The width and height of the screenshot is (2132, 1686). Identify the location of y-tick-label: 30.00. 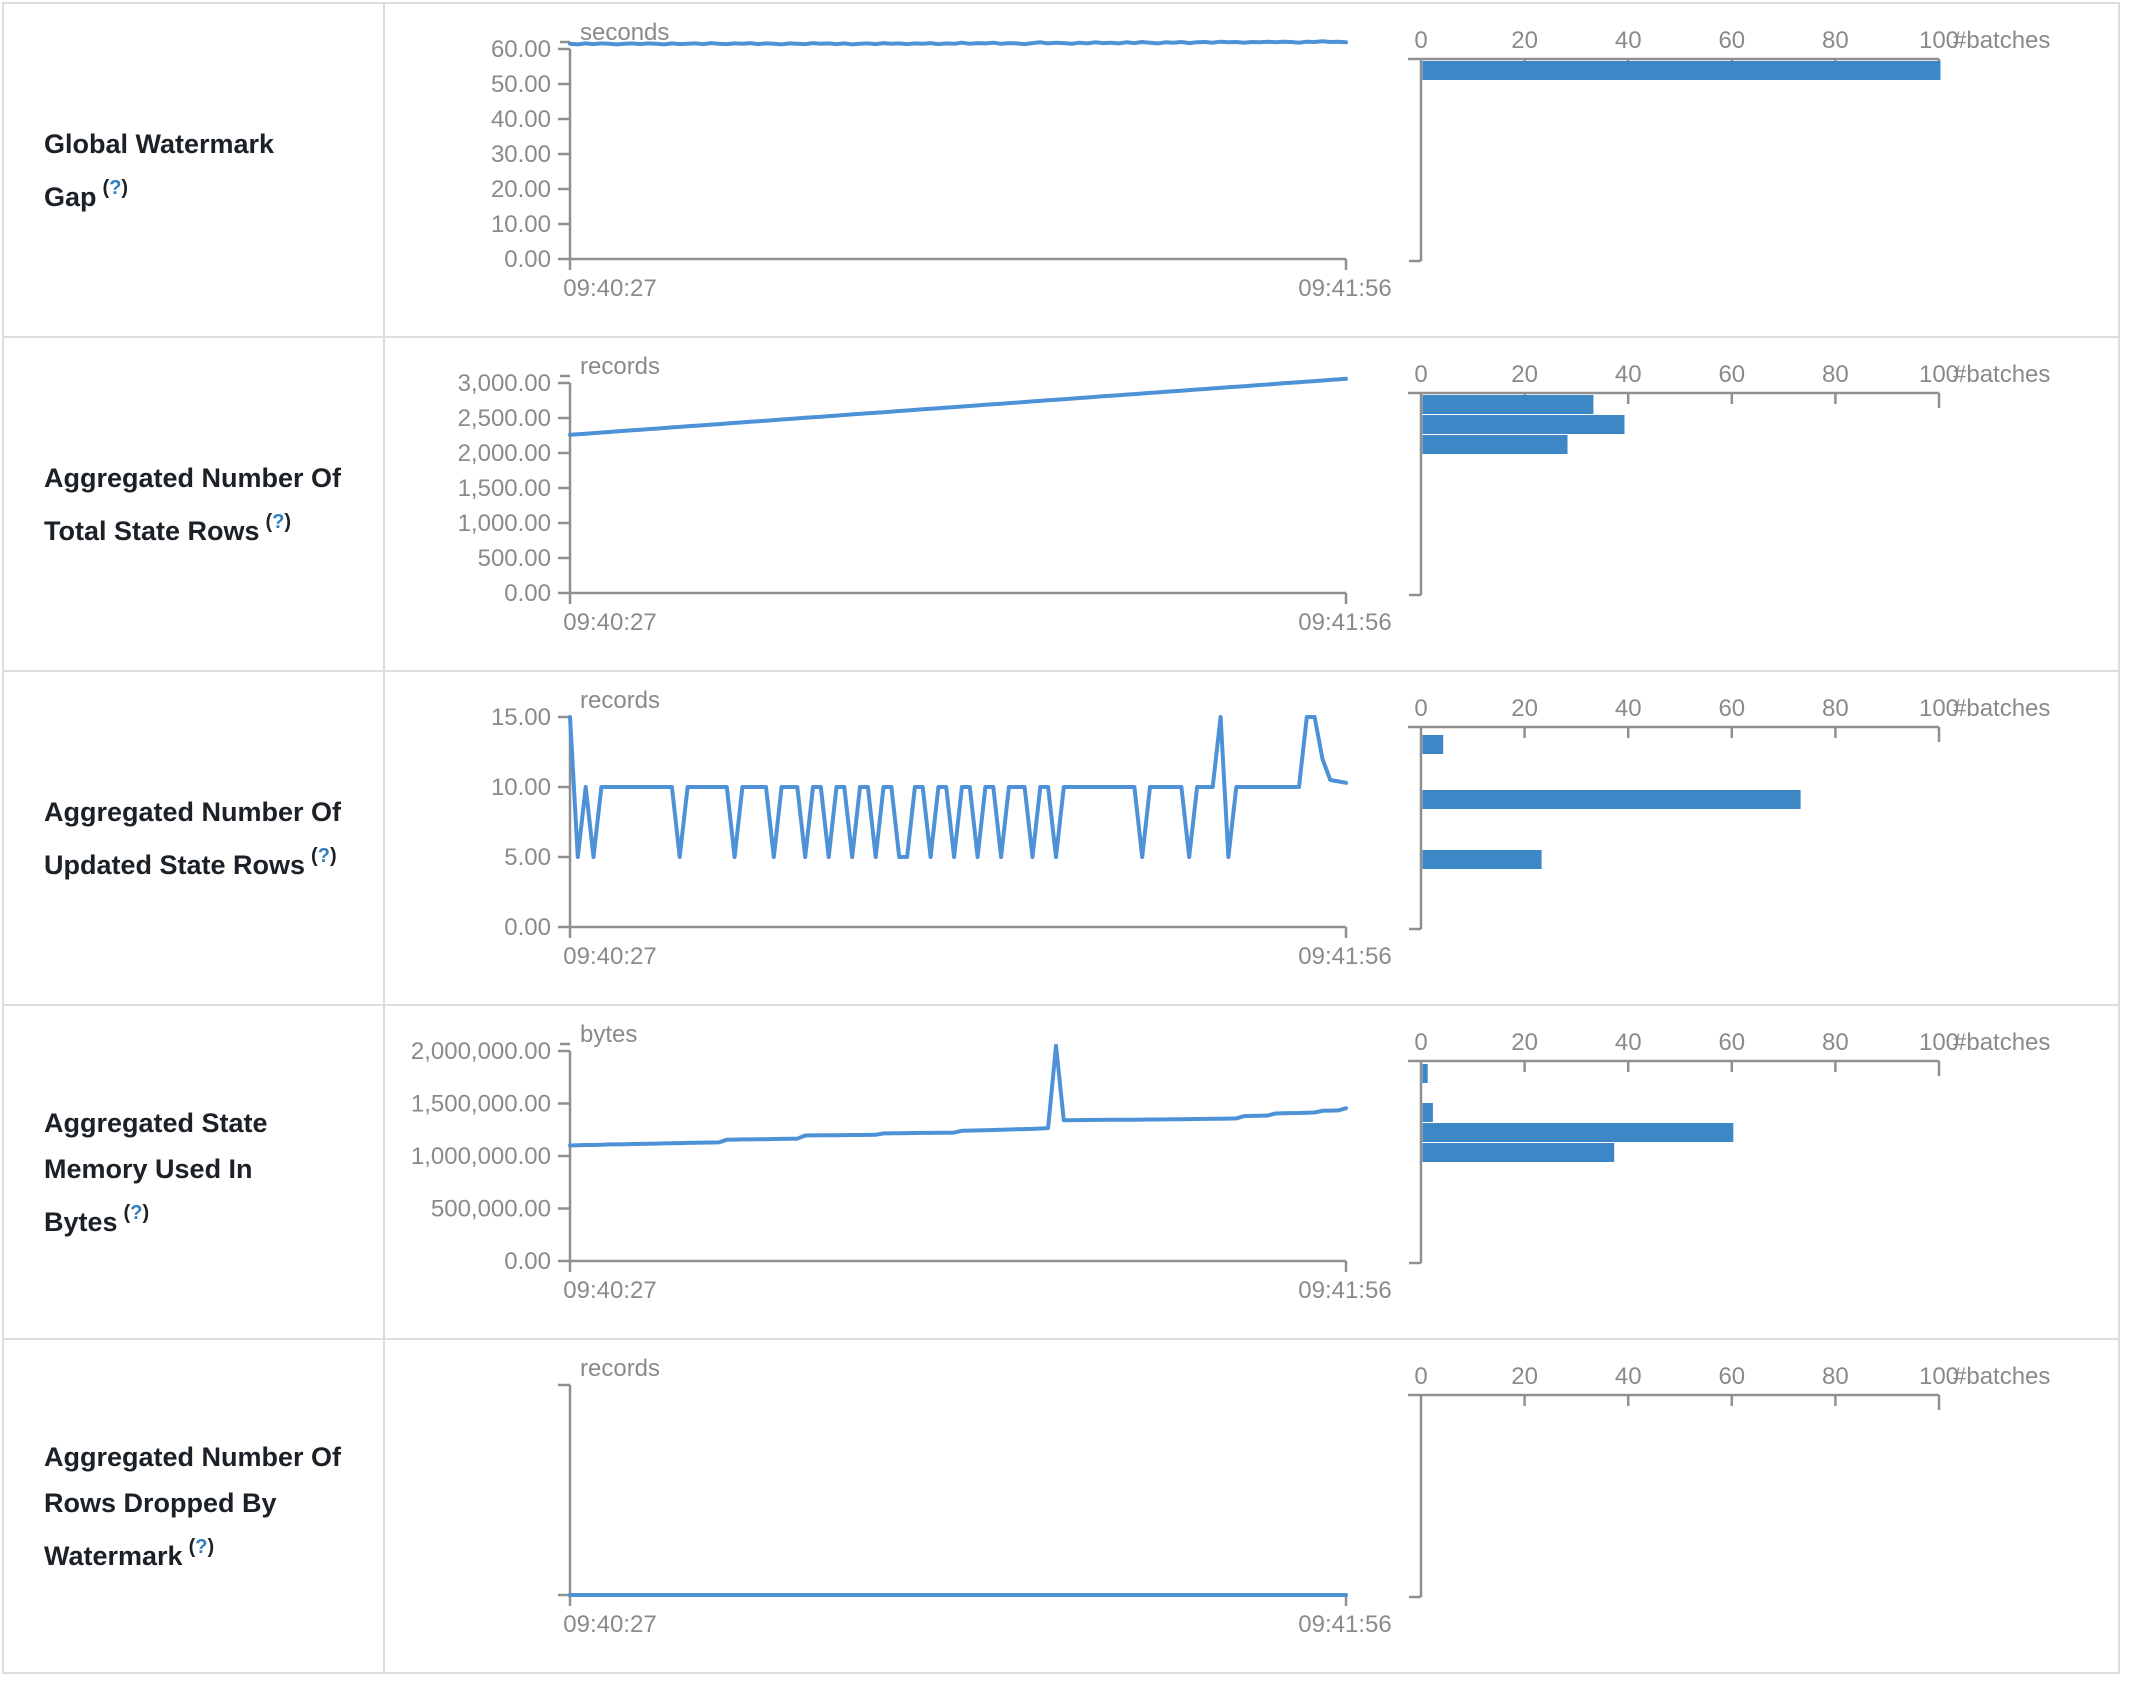
(521, 154).